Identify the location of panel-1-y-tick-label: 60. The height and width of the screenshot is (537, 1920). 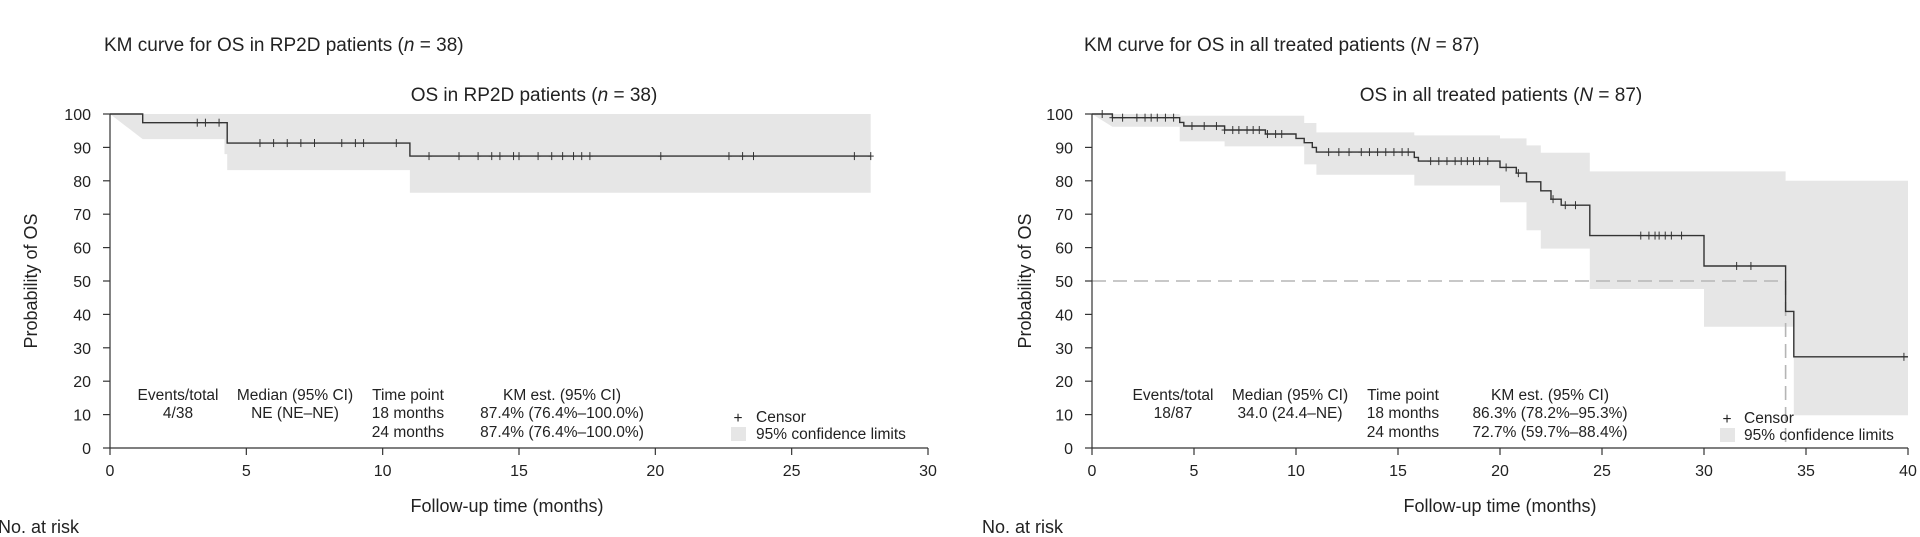
(82, 249).